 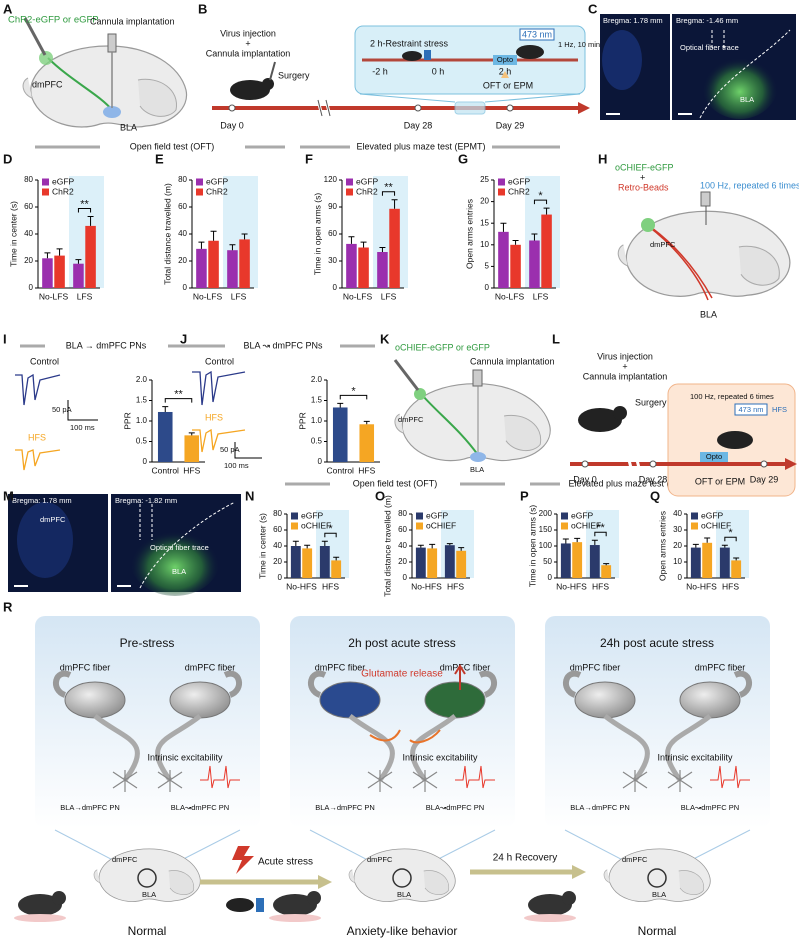 I want to click on axon, so click(x=626, y=748).